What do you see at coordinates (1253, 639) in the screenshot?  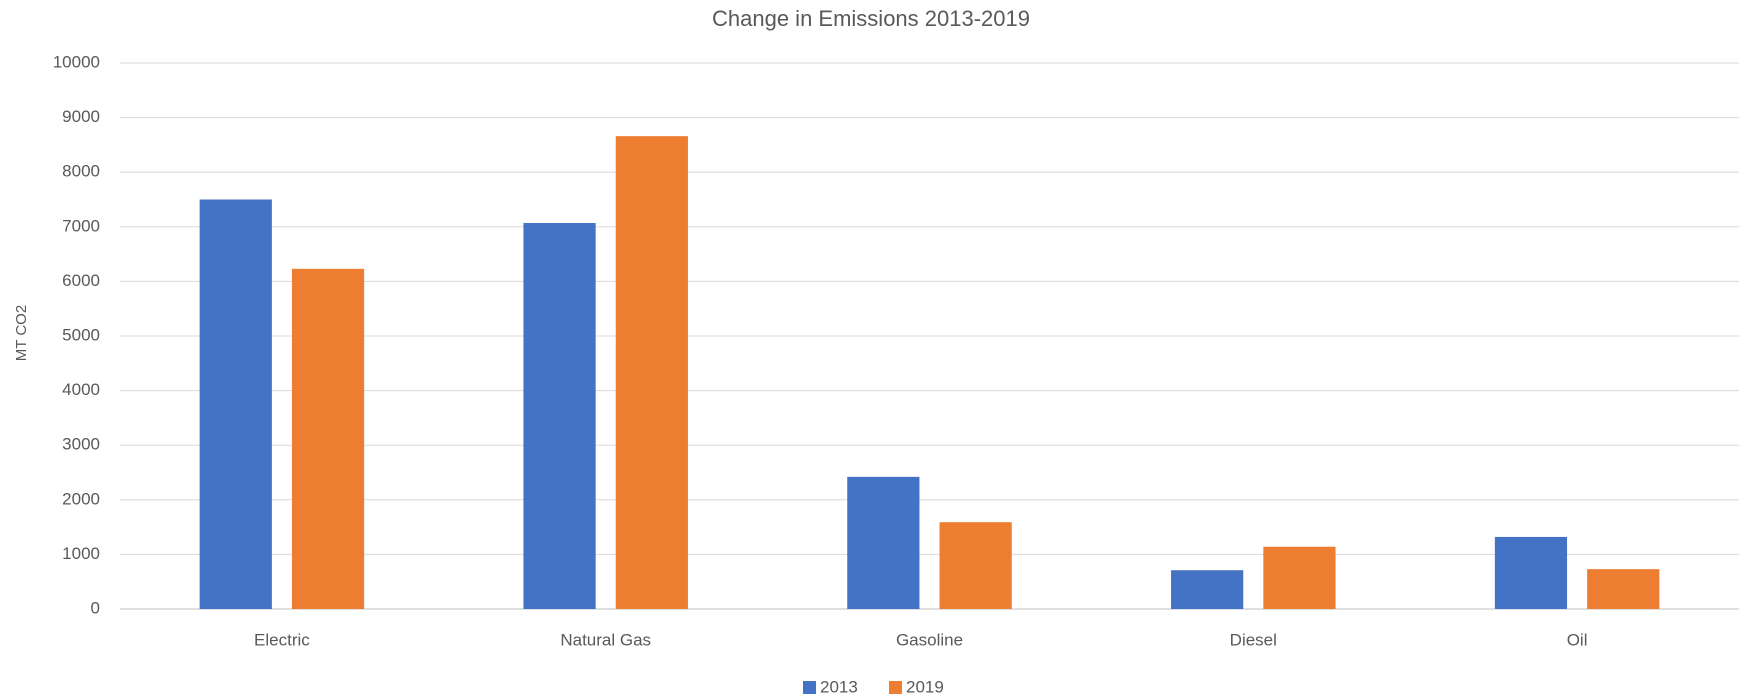 I see `x-tick-label: Diesel` at bounding box center [1253, 639].